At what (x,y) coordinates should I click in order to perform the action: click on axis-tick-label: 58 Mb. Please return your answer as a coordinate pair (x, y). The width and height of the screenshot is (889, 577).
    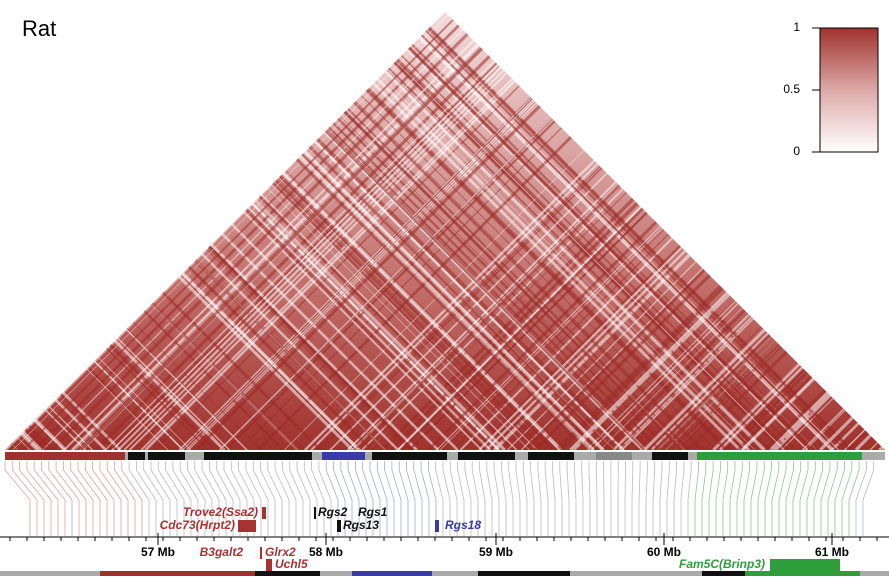
    Looking at the image, I should click on (326, 552).